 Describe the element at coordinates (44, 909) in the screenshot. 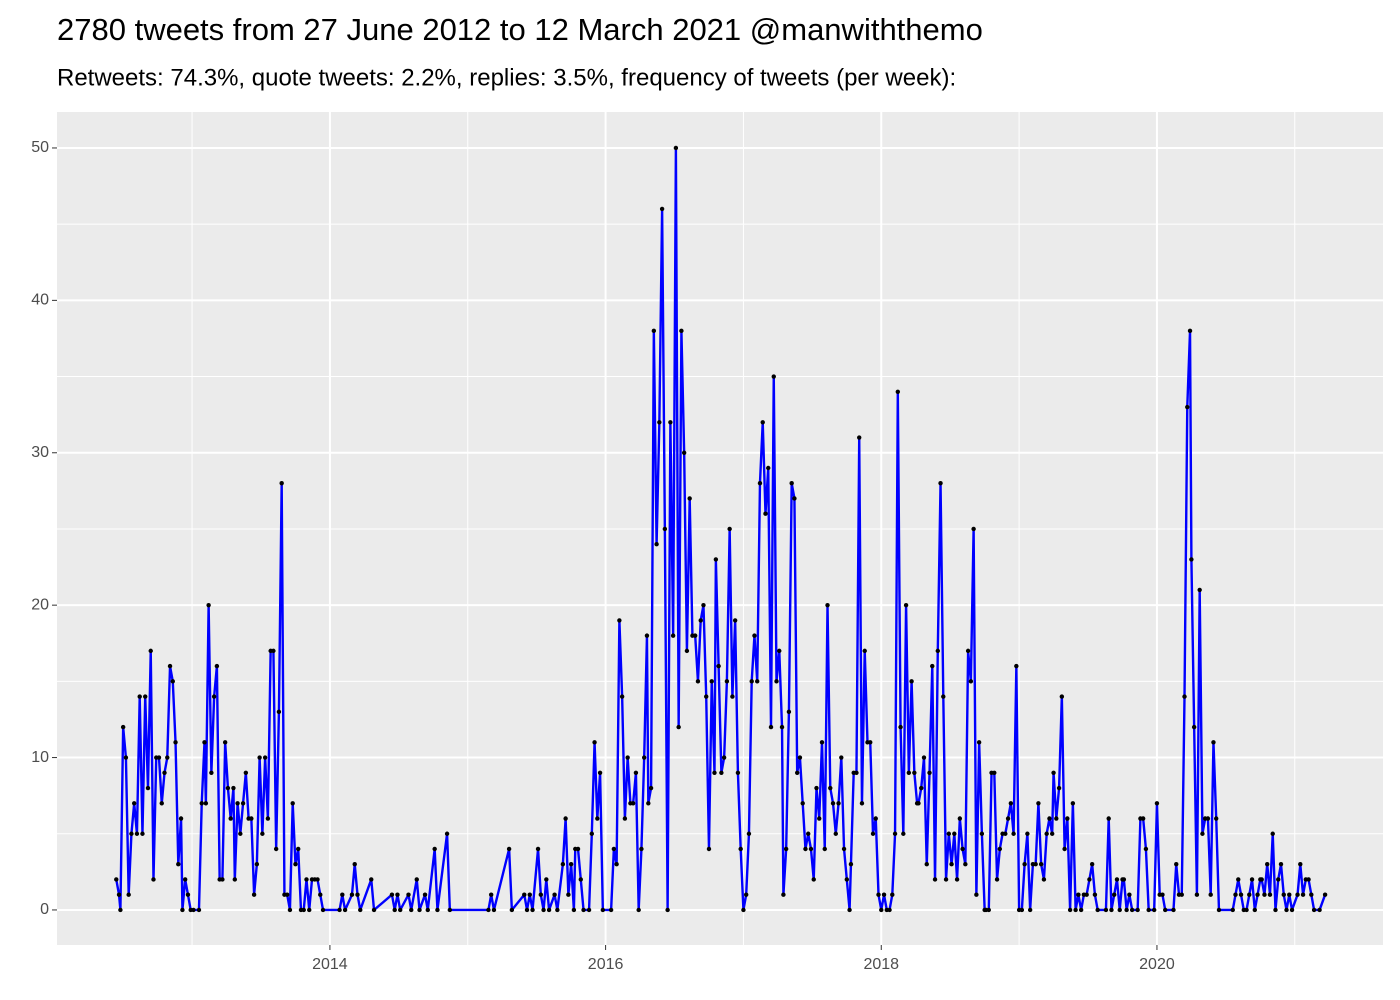

I see `y-tick-label: 0` at that location.